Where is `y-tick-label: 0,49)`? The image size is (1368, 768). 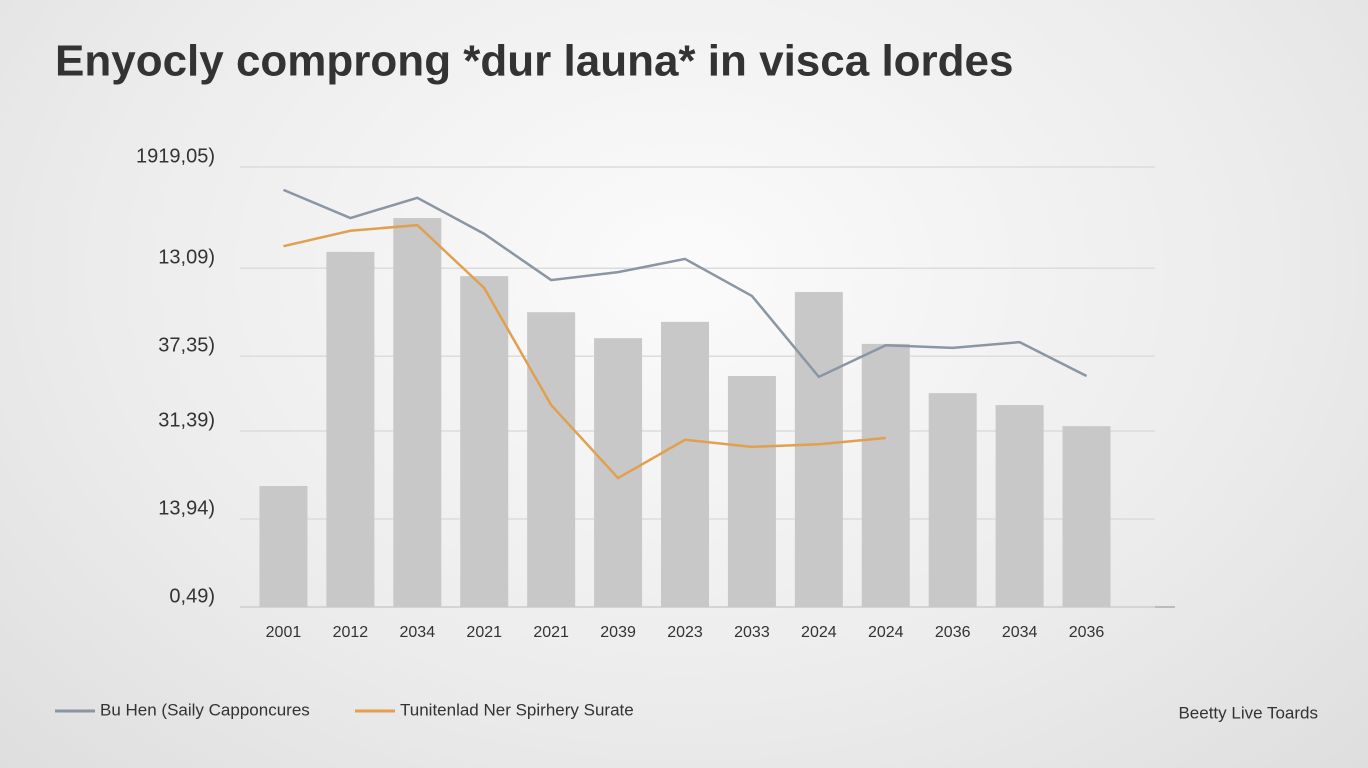 y-tick-label: 0,49) is located at coordinates (192, 596).